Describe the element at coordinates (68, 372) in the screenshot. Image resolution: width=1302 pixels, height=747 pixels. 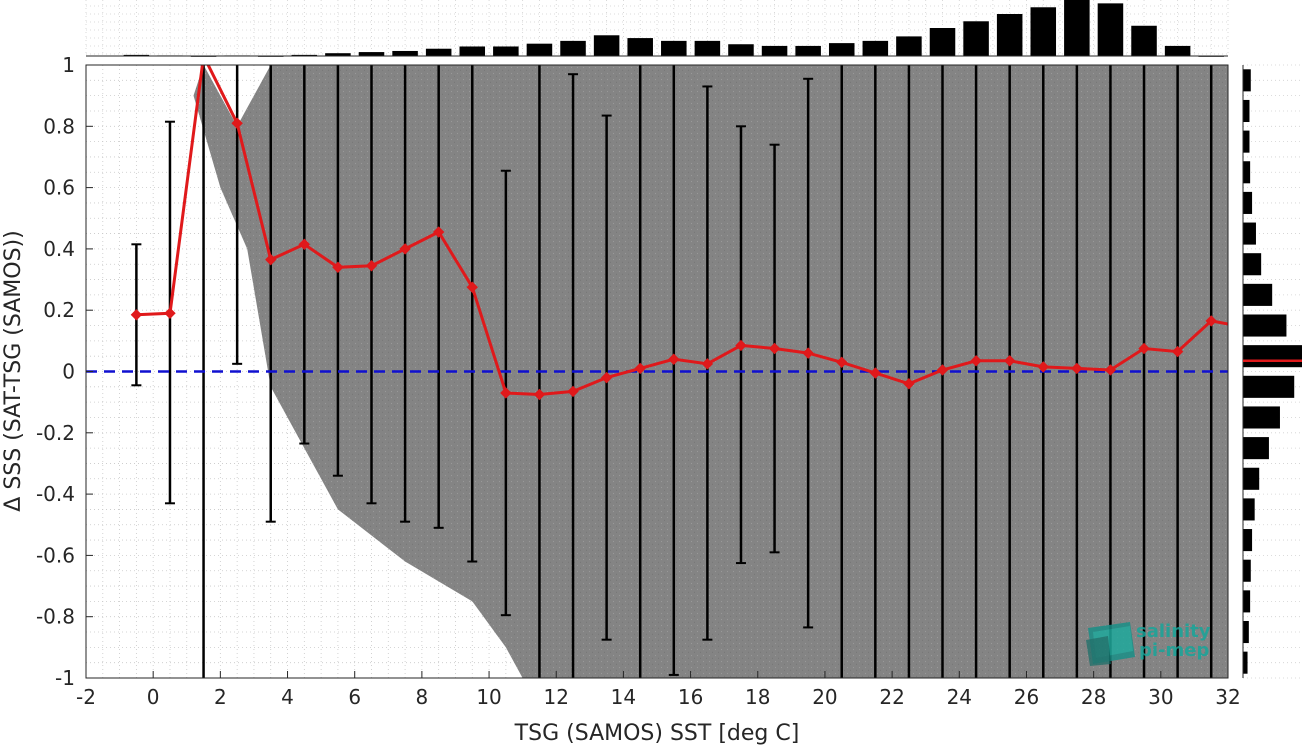
I see `y-tick-label: 0` at that location.